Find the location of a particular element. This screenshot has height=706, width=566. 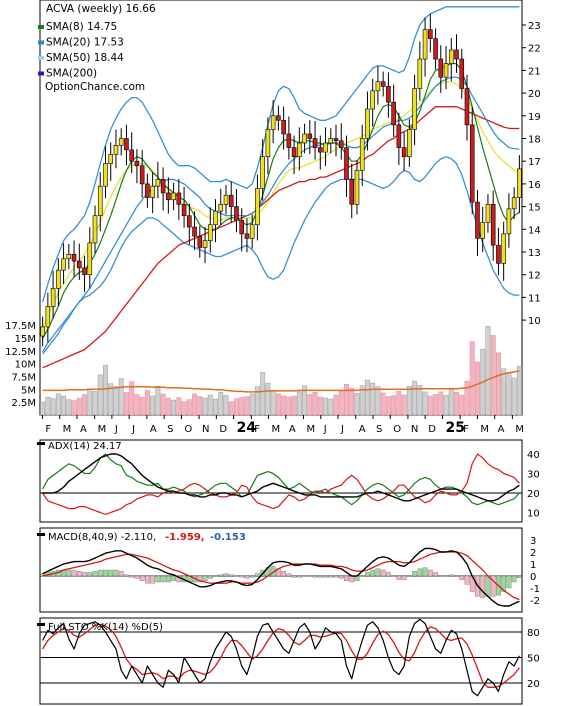

price-tick-label: 20 is located at coordinates (534, 94).